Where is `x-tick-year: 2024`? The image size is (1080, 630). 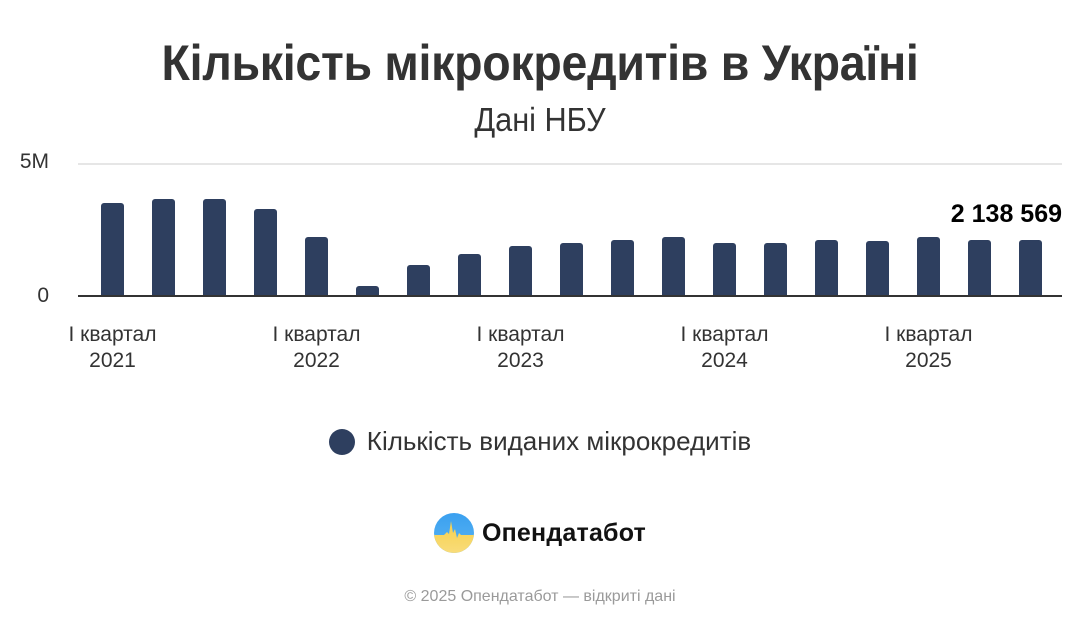
x-tick-year: 2024 is located at coordinates (724, 360).